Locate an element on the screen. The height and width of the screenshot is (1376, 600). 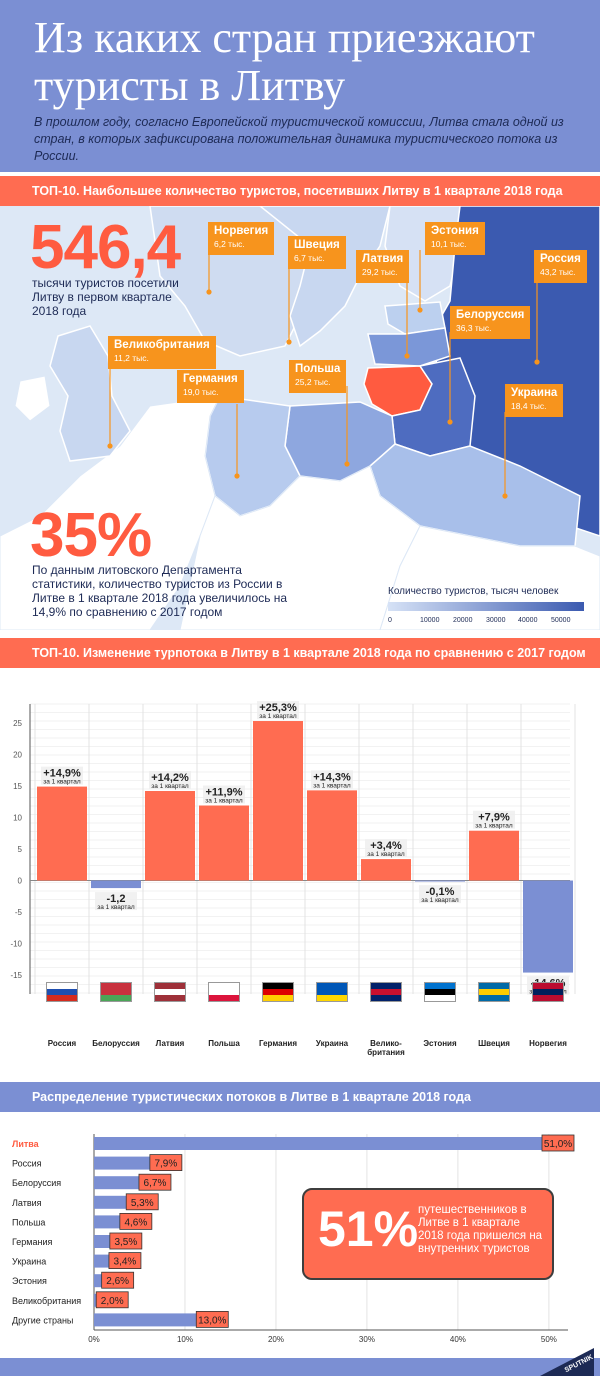
legend-tick: 20000 is located at coordinates (463, 620).